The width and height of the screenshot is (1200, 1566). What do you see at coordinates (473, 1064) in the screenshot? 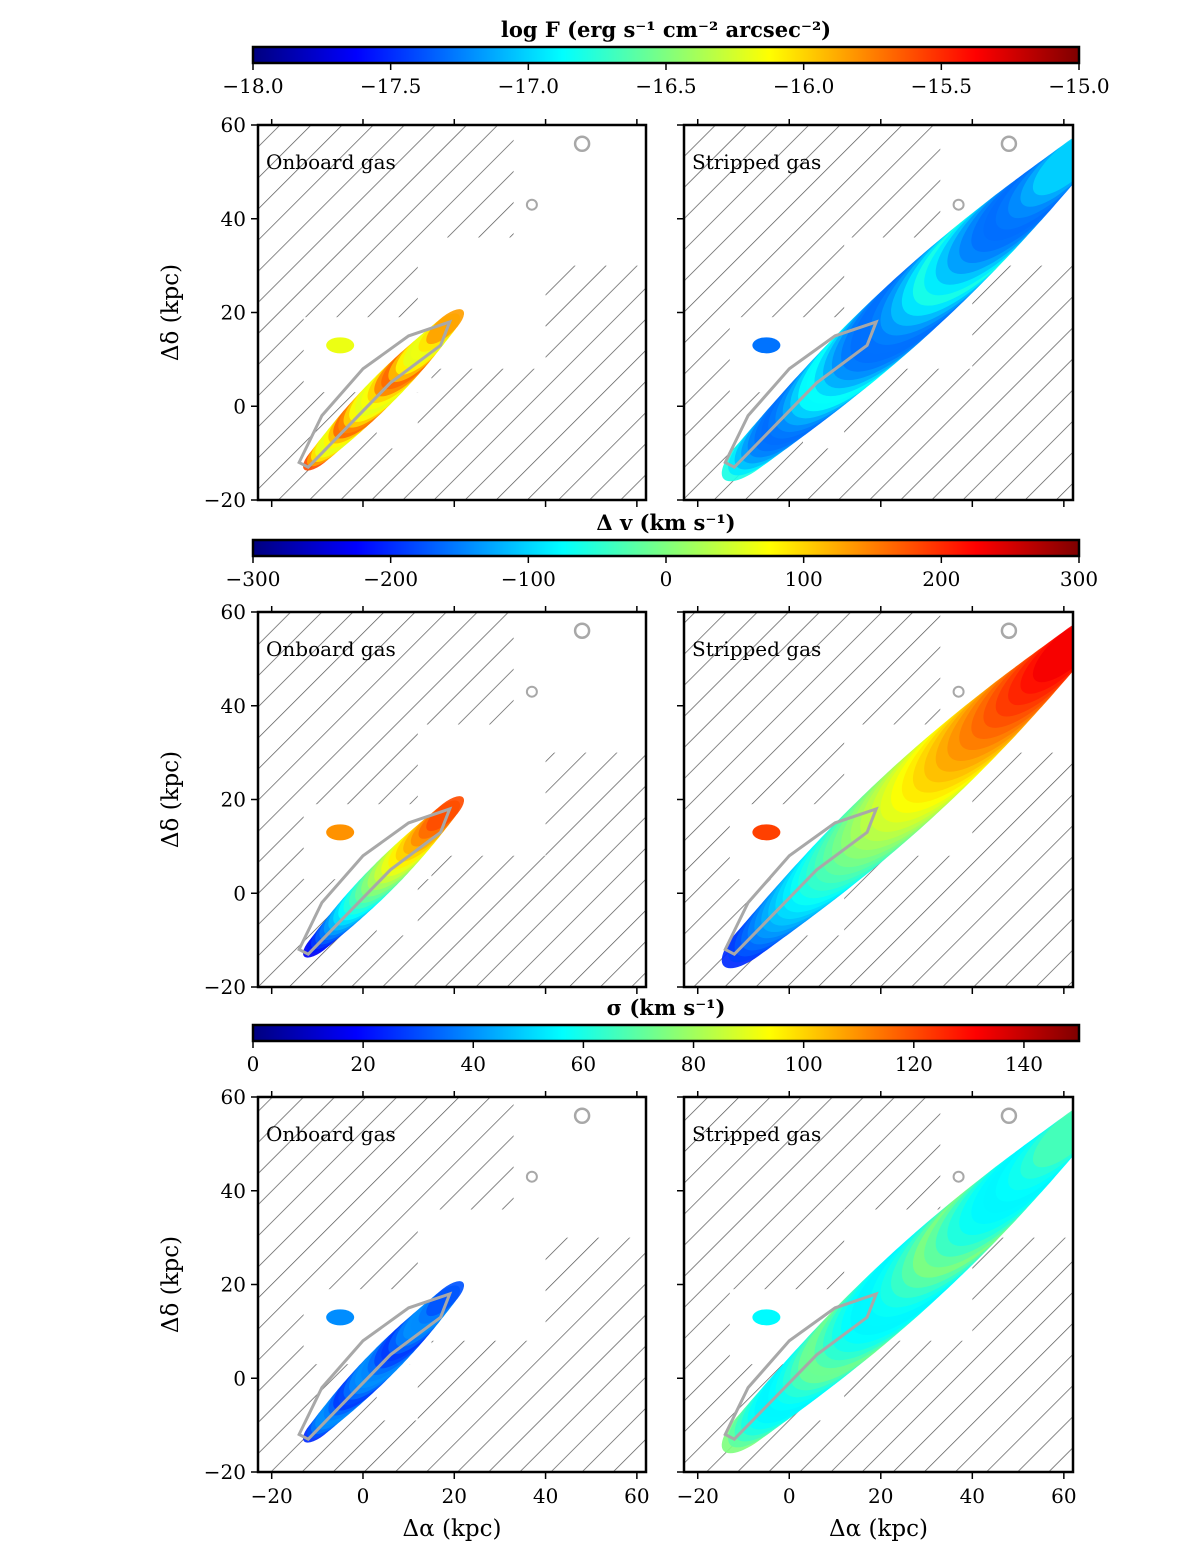
I see `colorbar-tick-label: 40` at bounding box center [473, 1064].